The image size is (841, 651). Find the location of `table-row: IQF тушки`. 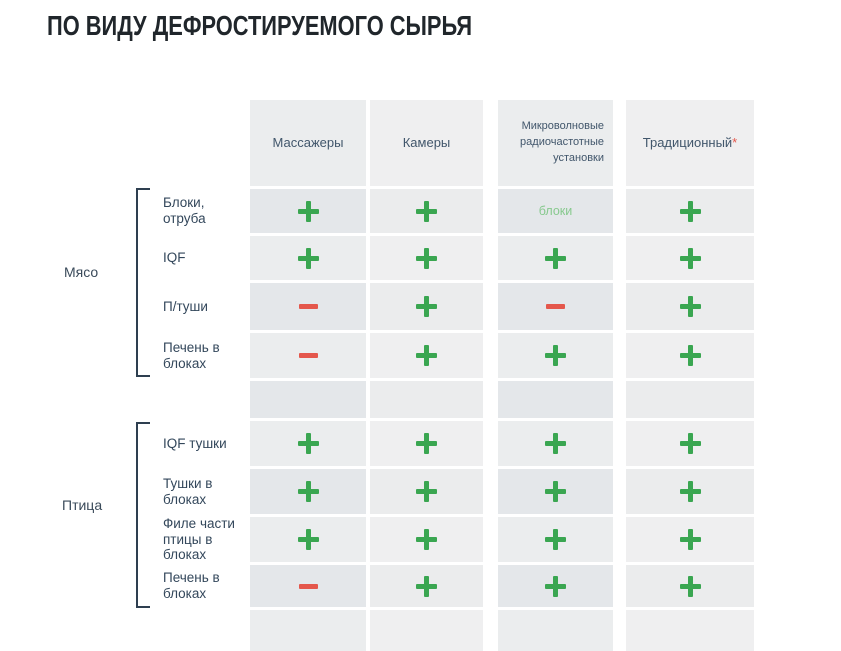

table-row: IQF тушки is located at coordinates (458, 443).